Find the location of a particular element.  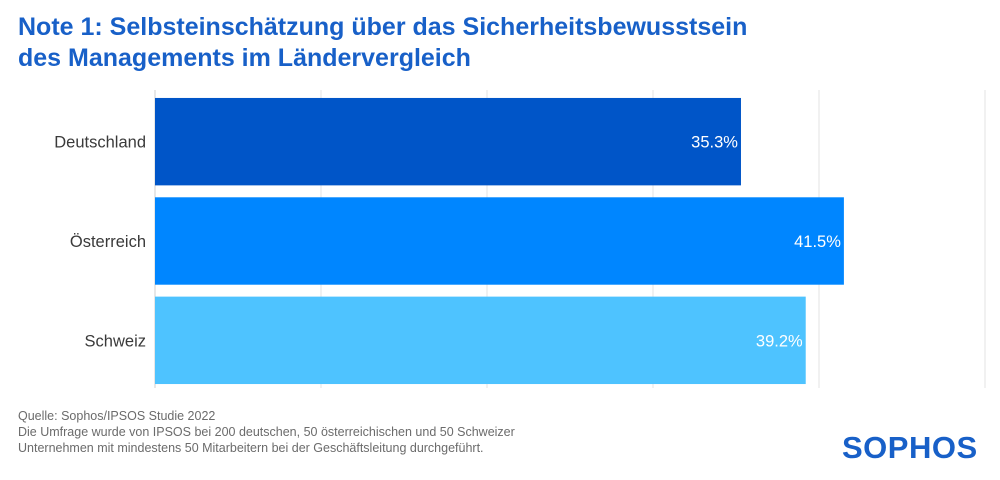

source-note: Quelle: Sophos/IPSOS Studie 2022 is located at coordinates (117, 416).